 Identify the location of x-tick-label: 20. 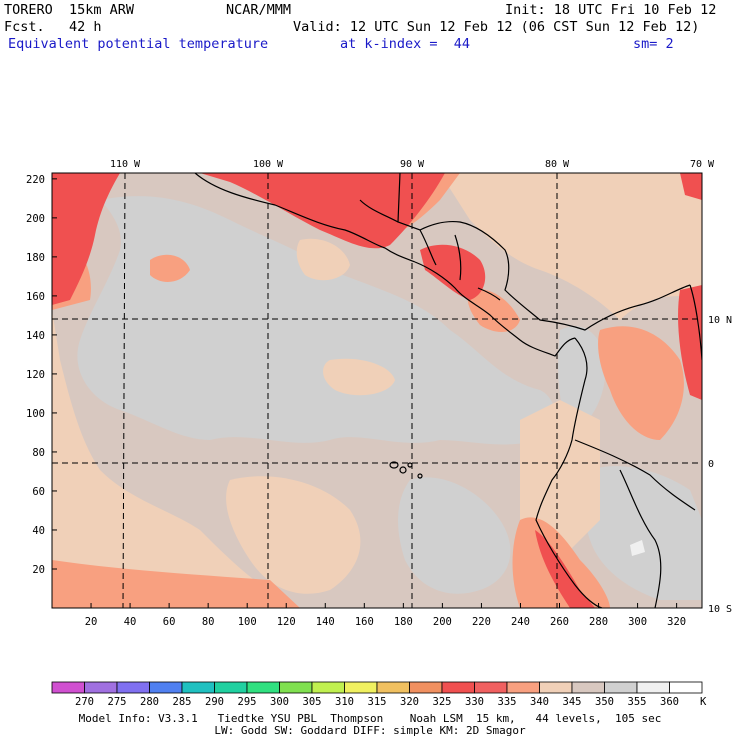
(91, 622).